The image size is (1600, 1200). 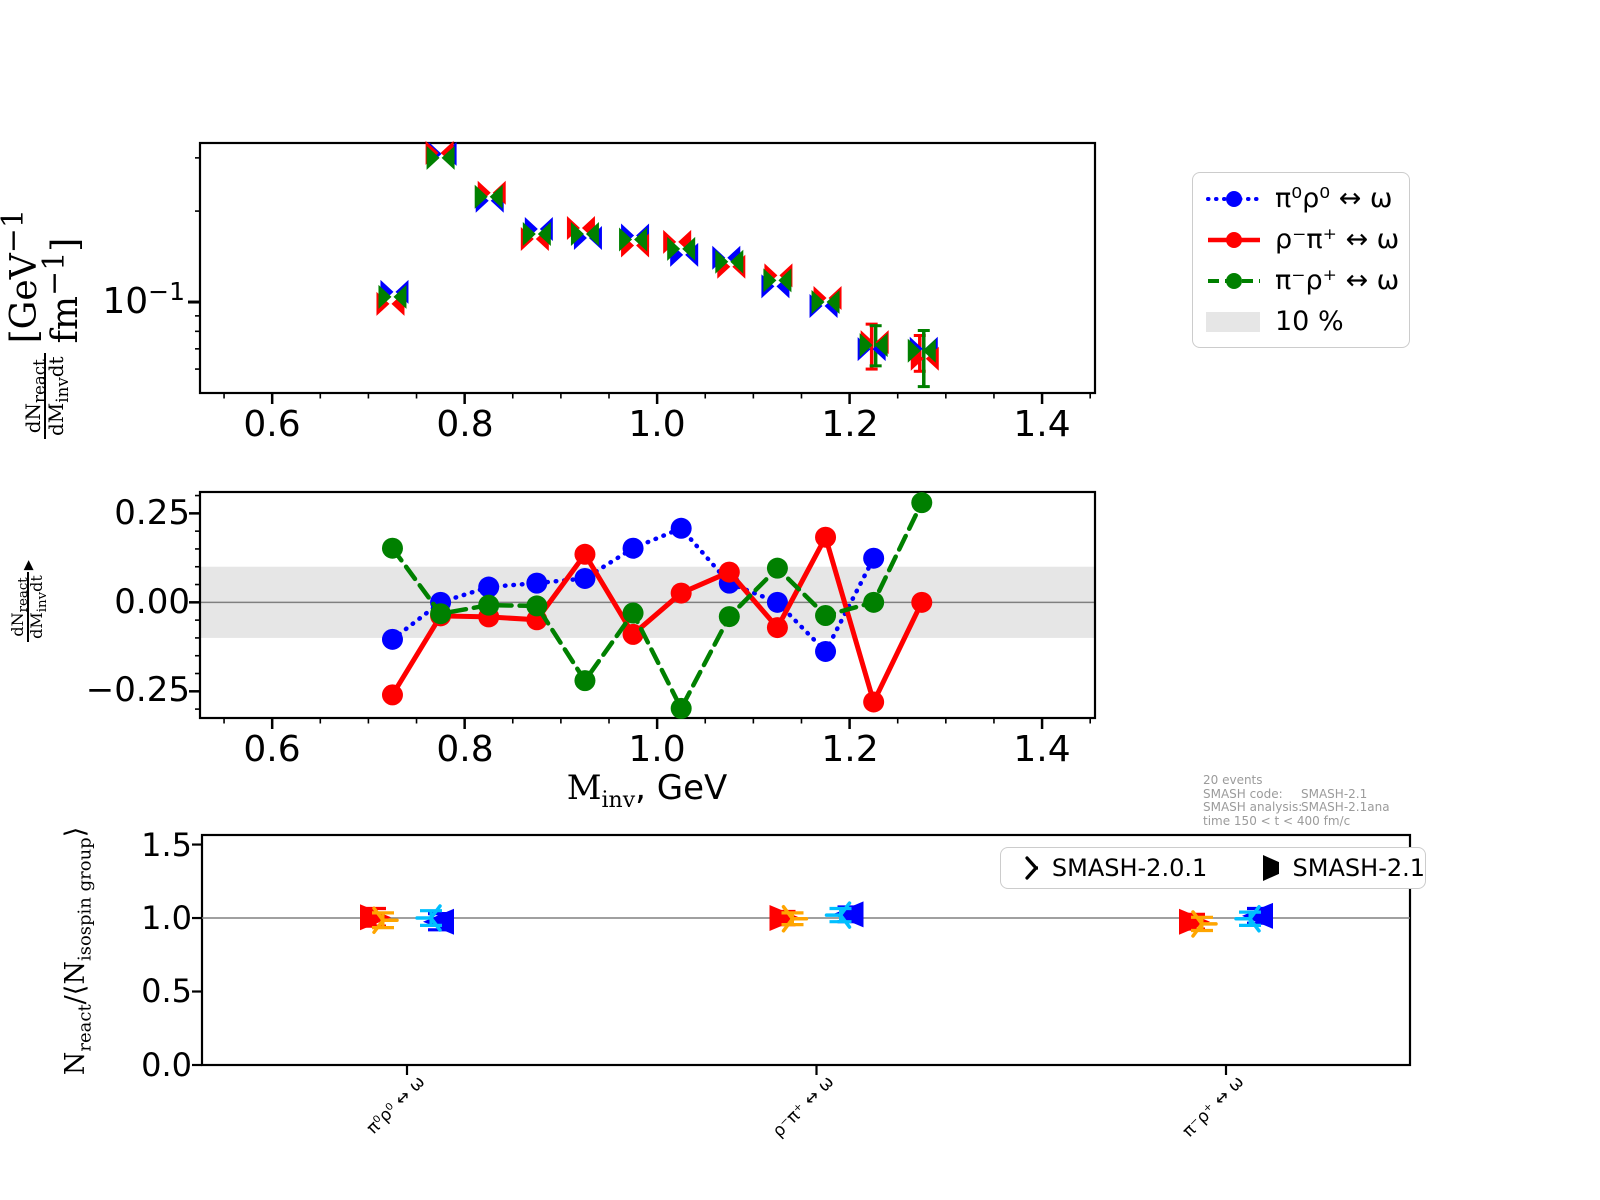 What do you see at coordinates (1277, 820) in the screenshot?
I see `time-line: time 150 < t < 400 fm/c` at bounding box center [1277, 820].